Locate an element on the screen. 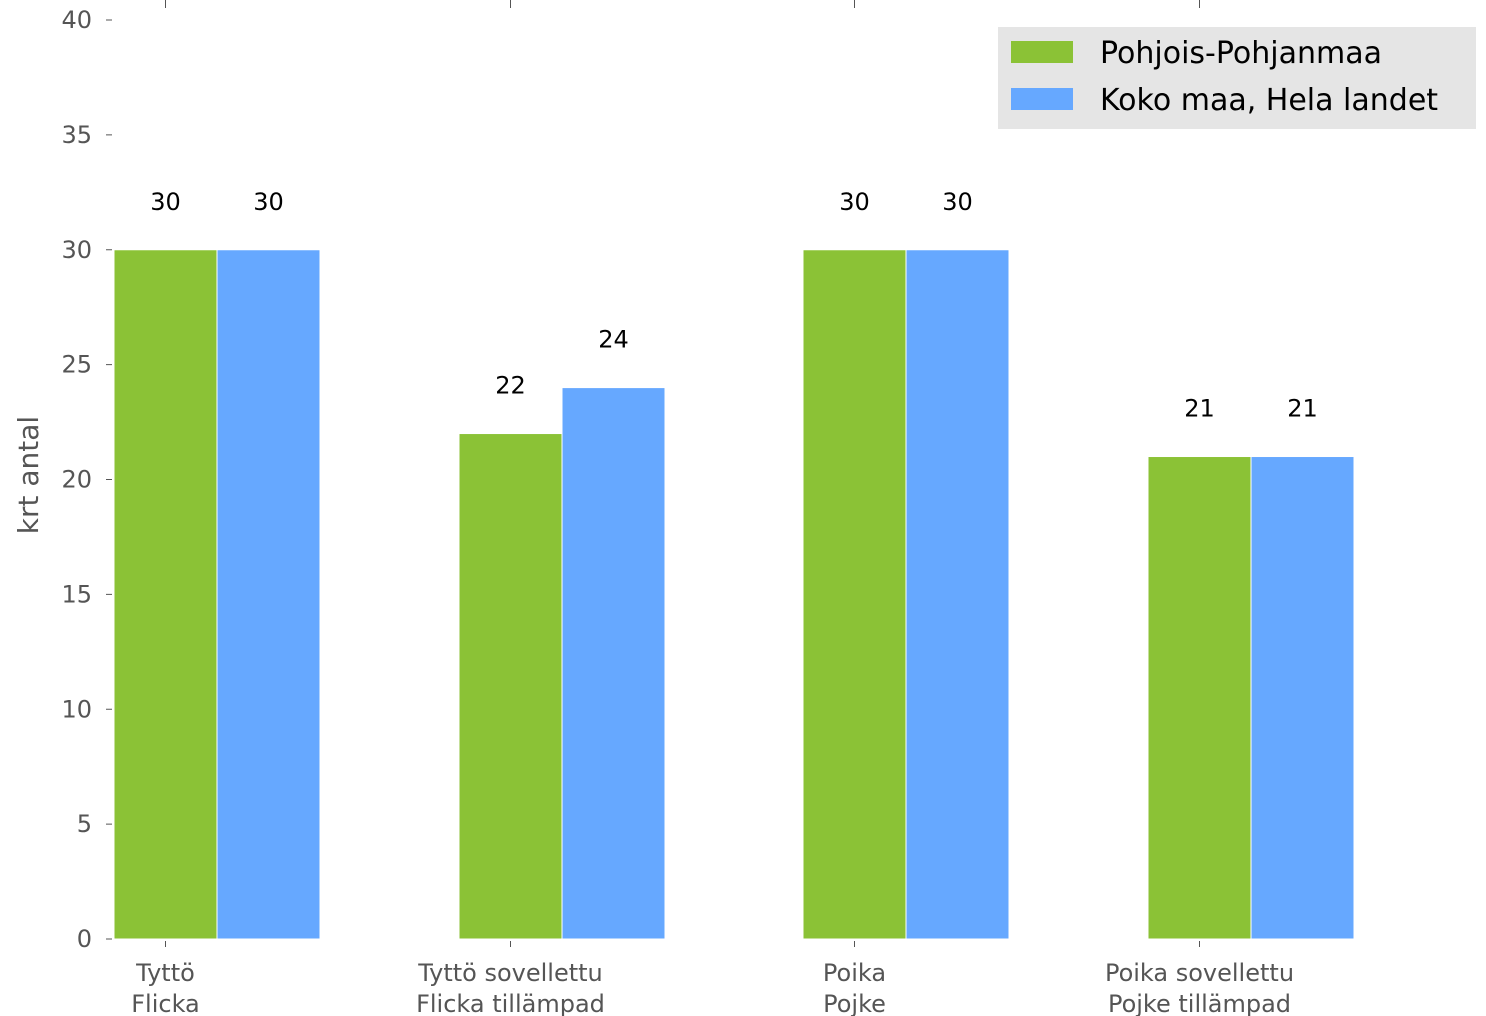 The height and width of the screenshot is (1016, 1486). x-category-label: Tyttö sovellettu is located at coordinates (510, 973).